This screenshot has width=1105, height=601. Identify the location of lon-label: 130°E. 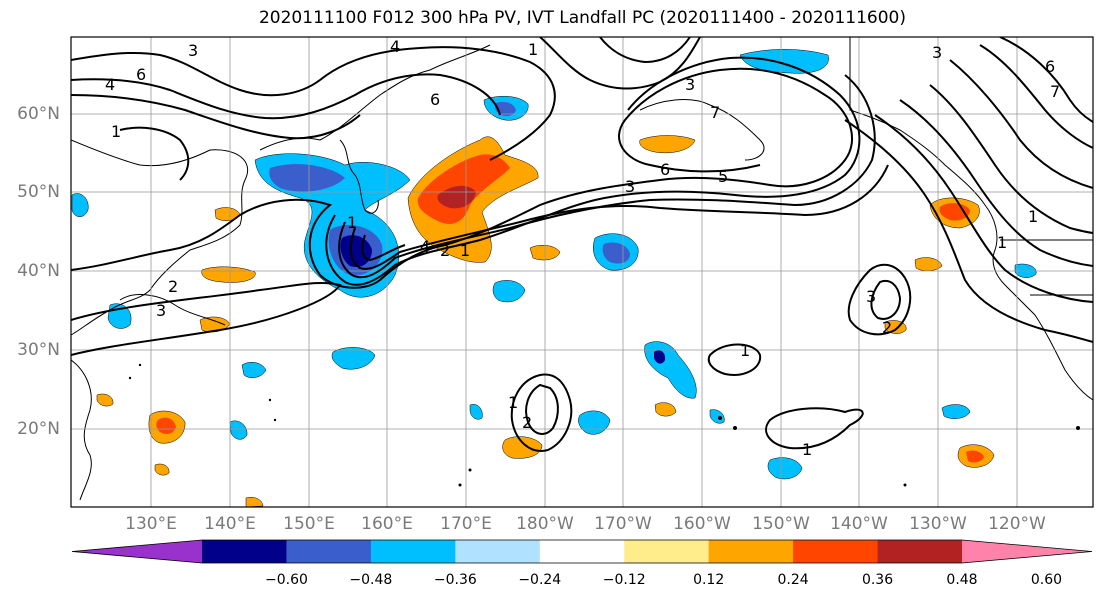
(151, 524).